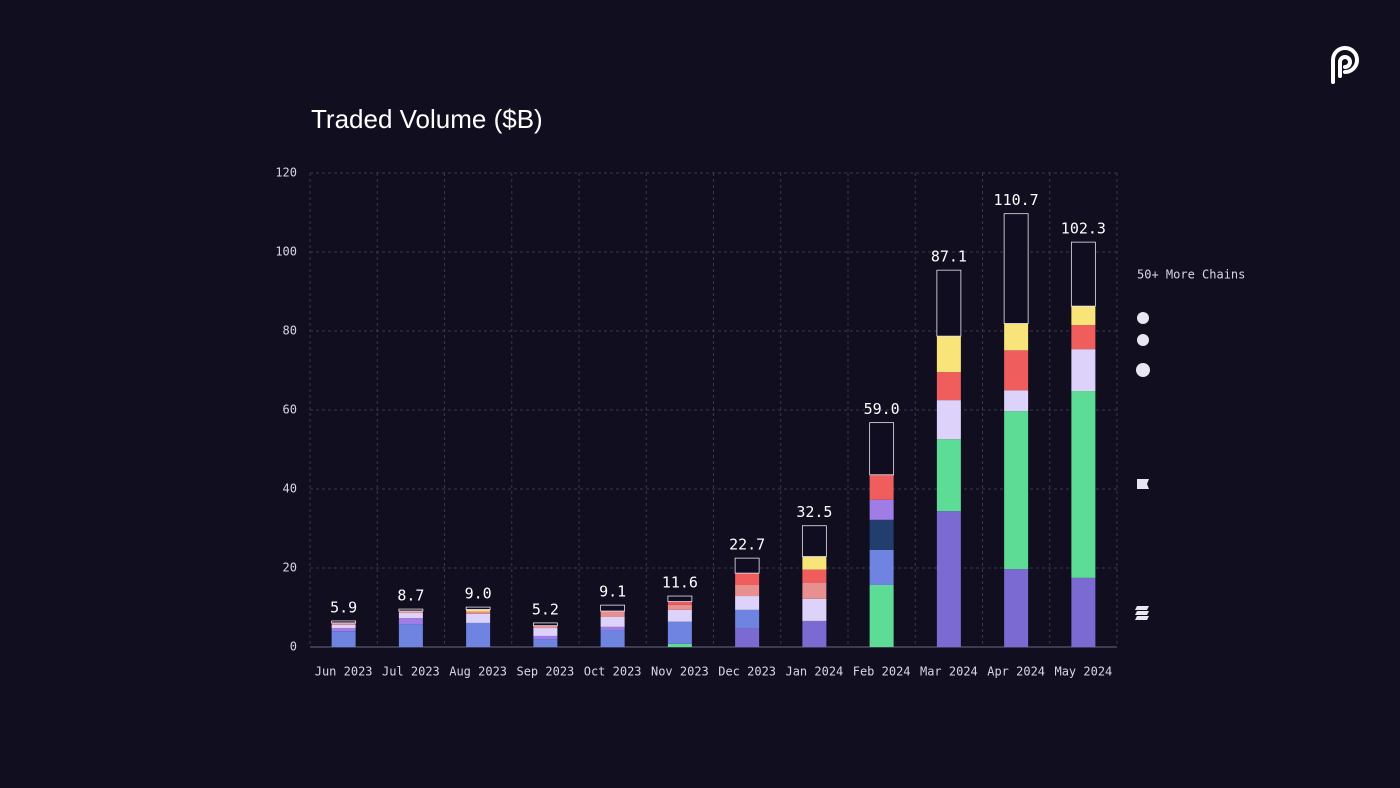  What do you see at coordinates (478, 594) in the screenshot?
I see `total-label: 9.0` at bounding box center [478, 594].